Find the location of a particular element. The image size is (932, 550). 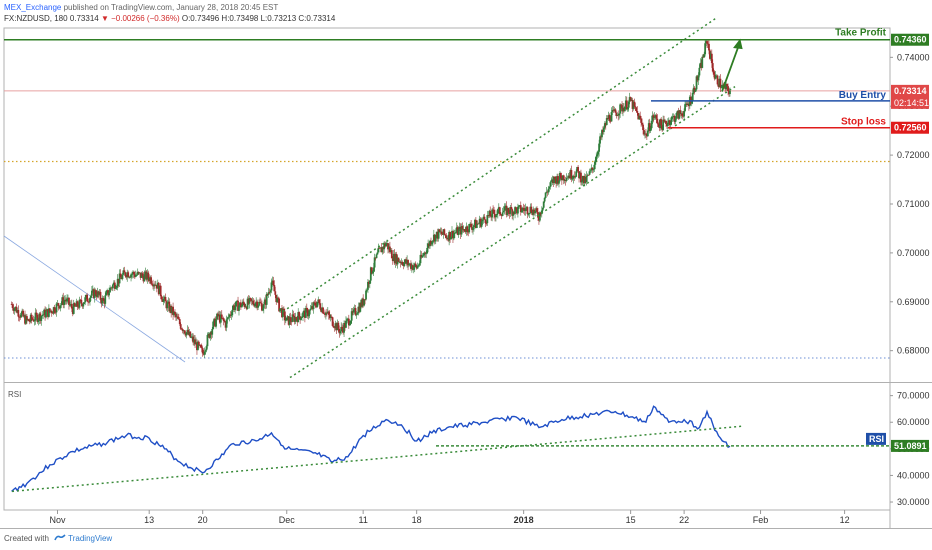

take-profit-price-tag-bg is located at coordinates (910, 39).